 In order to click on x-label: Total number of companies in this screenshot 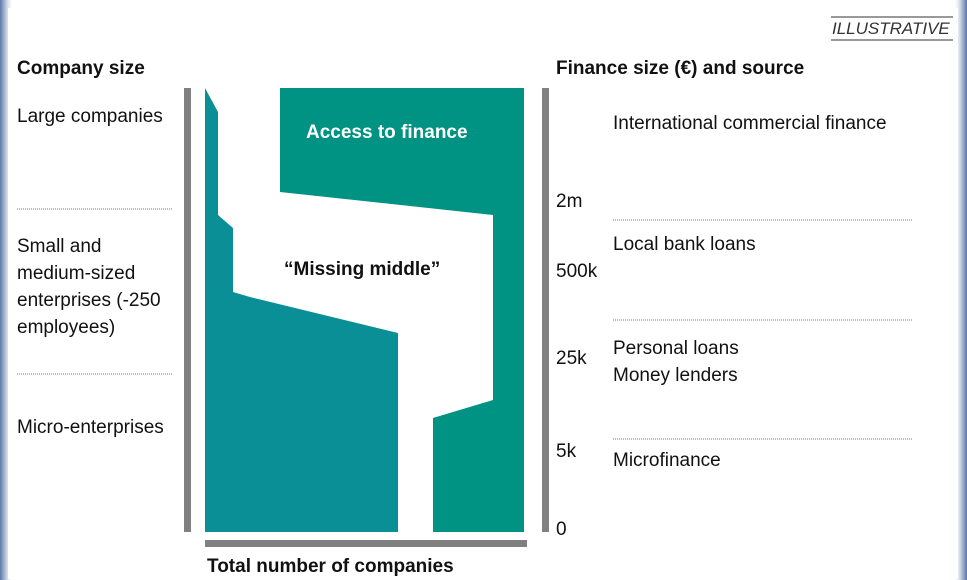, I will do `click(330, 566)`.